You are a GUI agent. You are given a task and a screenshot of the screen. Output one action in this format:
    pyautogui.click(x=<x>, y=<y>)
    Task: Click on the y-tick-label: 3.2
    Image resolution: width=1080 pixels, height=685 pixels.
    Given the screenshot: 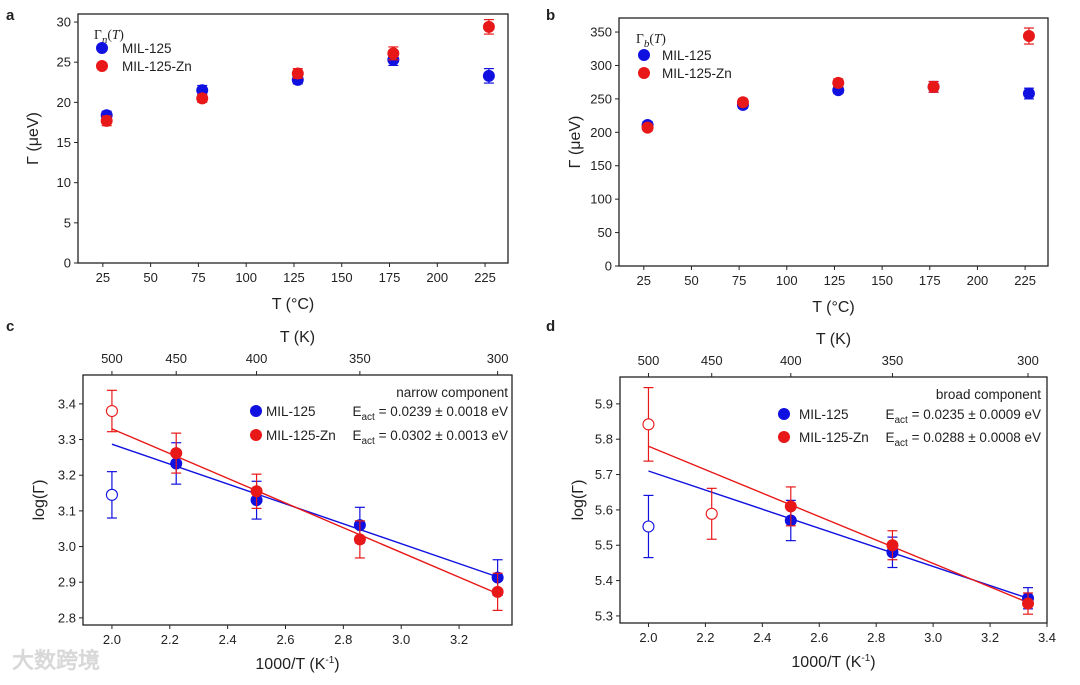 What is the action you would take?
    pyautogui.click(x=67, y=475)
    